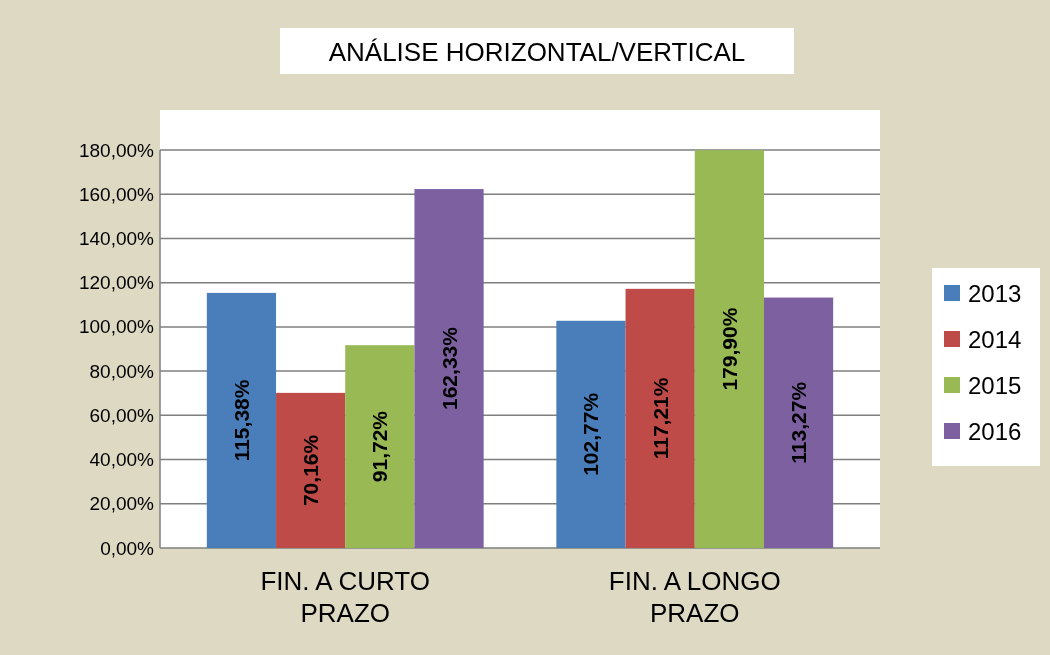  I want to click on chart-title: ANÁLISE HORIZONTAL/VERTICAL, so click(537, 52).